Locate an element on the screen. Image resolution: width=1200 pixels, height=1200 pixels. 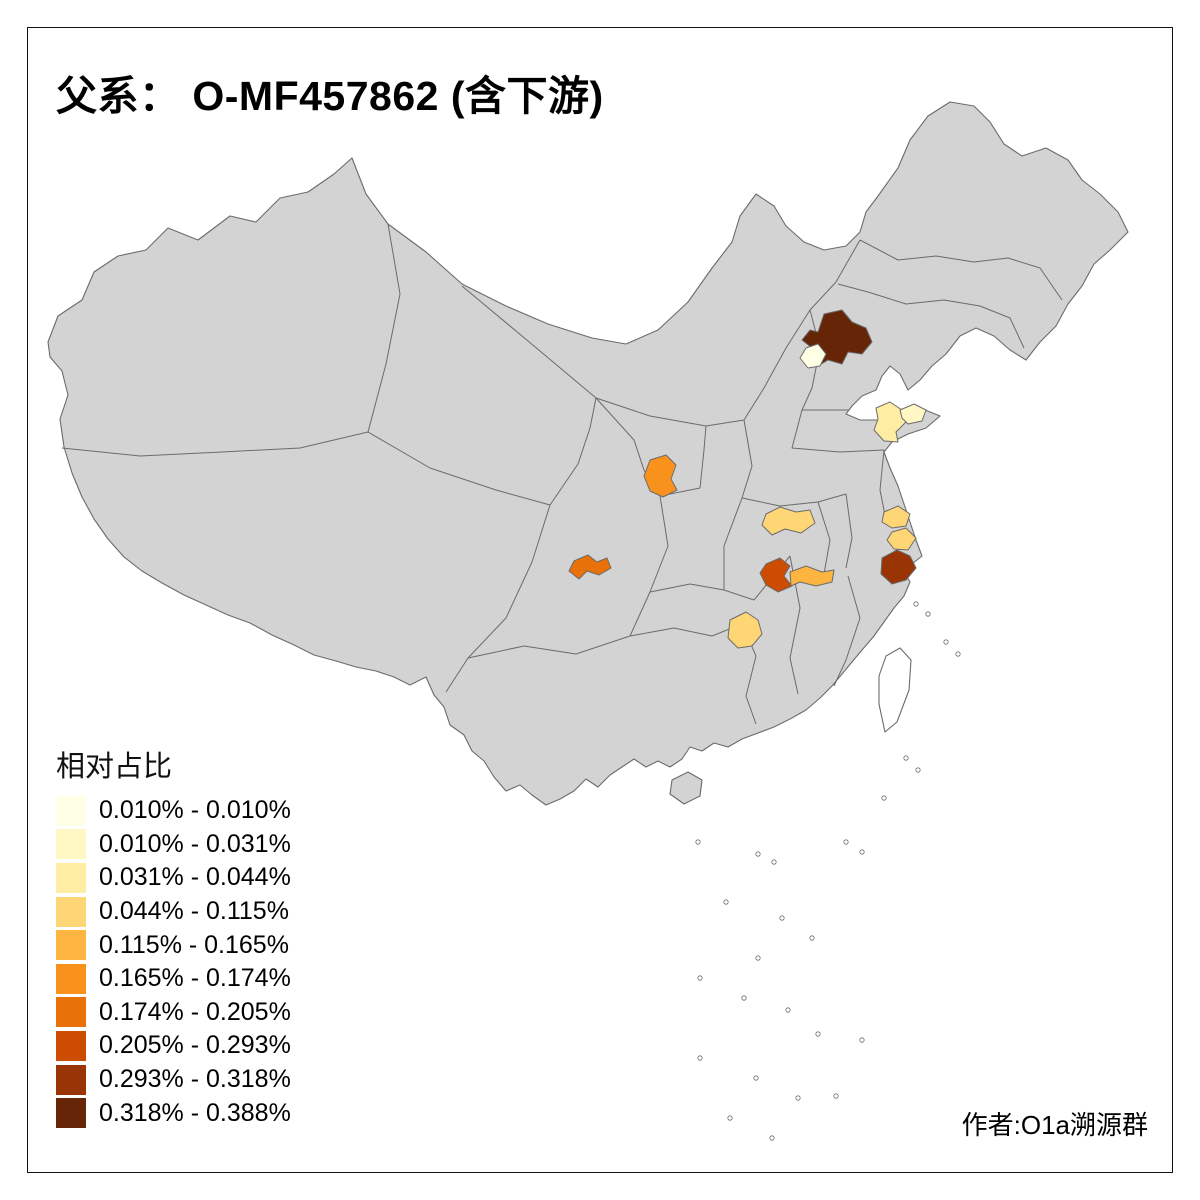
legend-label: 0.010% - 0.031% is located at coordinates (195, 843).